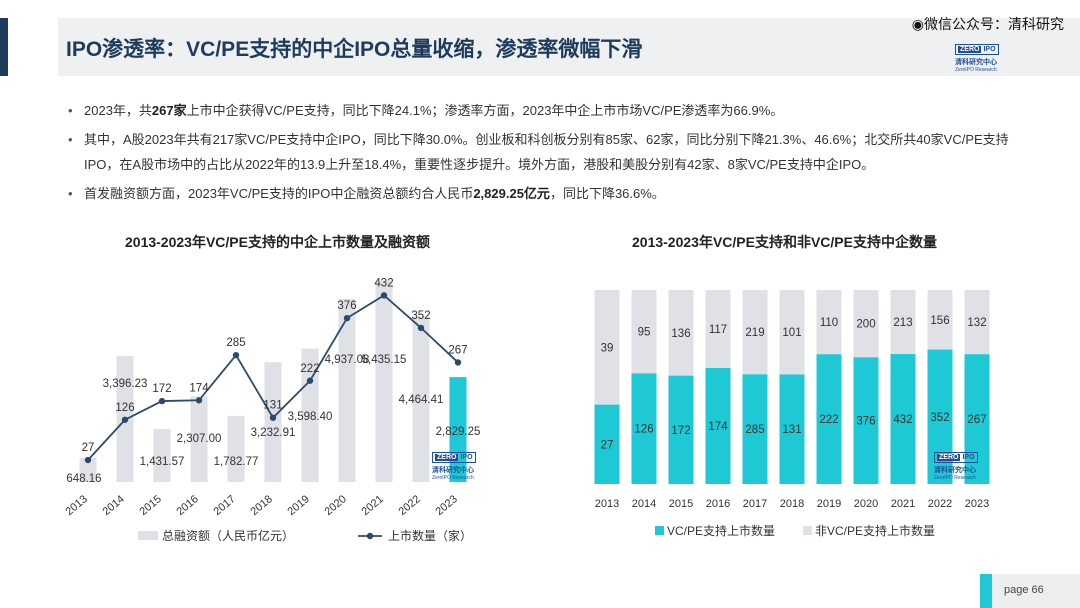 The height and width of the screenshot is (608, 1080). What do you see at coordinates (125, 384) in the screenshot?
I see `financing-data-label: 3,396.23` at bounding box center [125, 384].